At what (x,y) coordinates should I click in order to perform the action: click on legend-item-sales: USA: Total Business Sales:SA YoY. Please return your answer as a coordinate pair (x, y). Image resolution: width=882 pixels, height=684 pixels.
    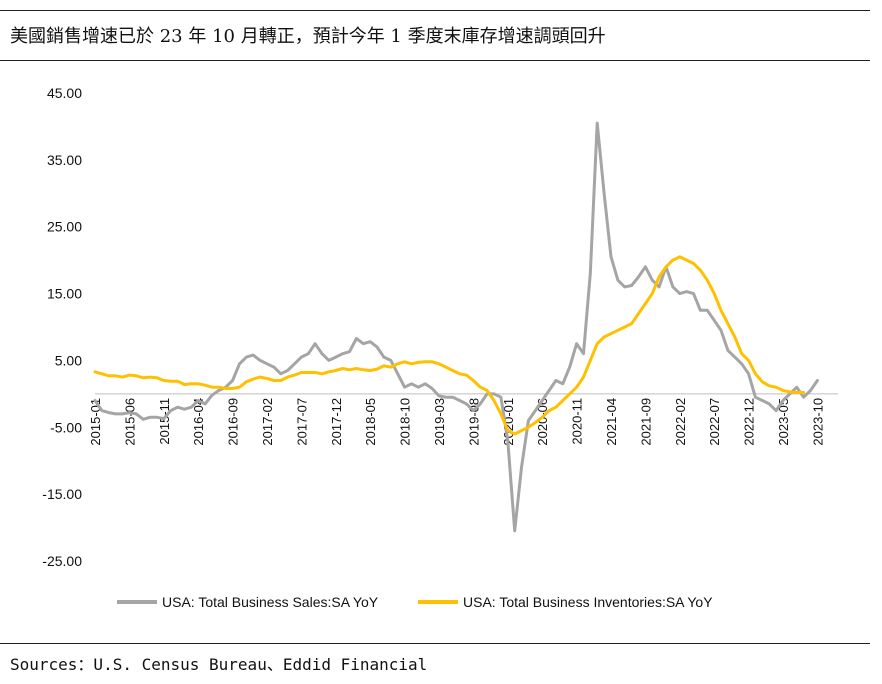
    Looking at the image, I should click on (248, 602).